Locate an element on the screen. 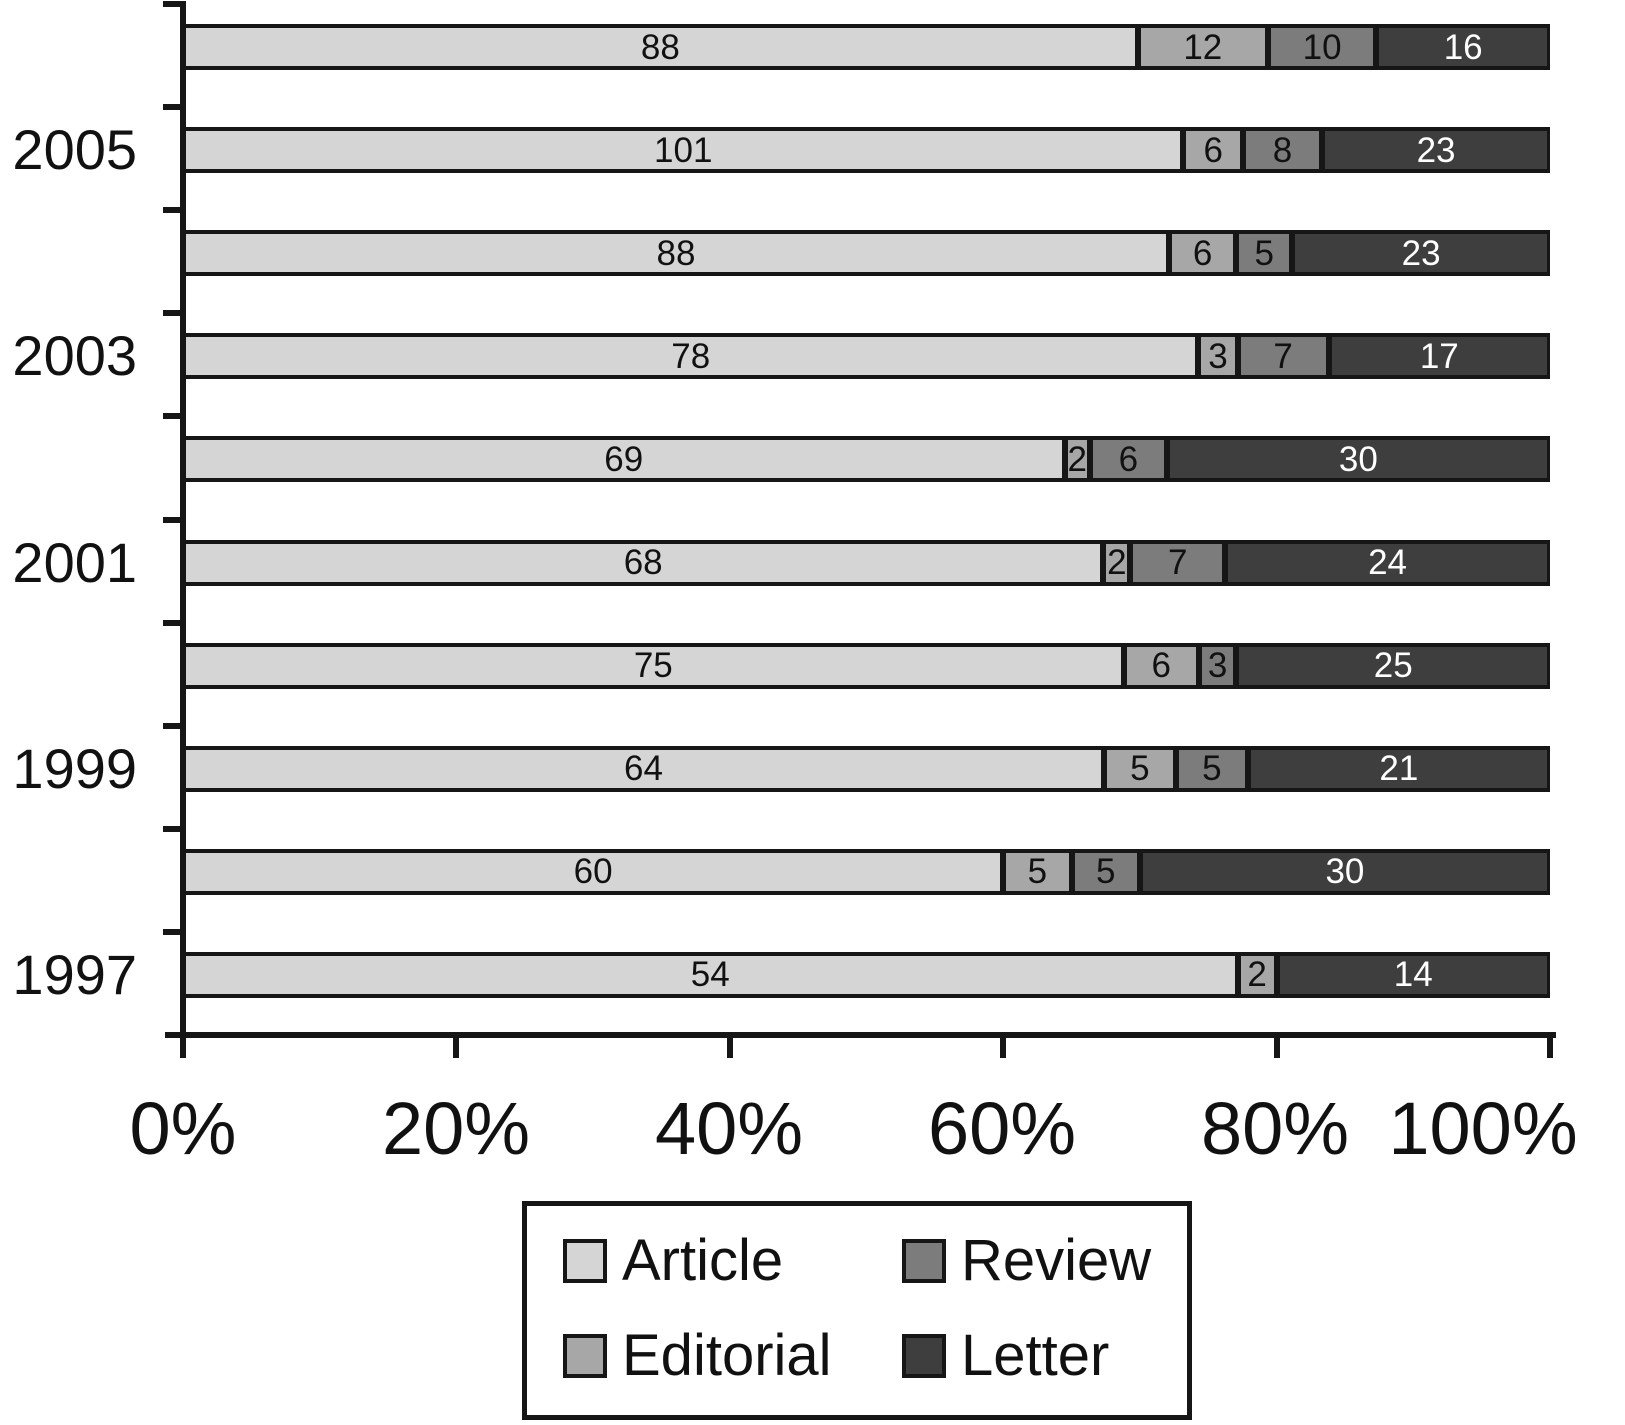 This screenshot has width=1625, height=1425. bar-segment-review: 3 is located at coordinates (1217, 665).